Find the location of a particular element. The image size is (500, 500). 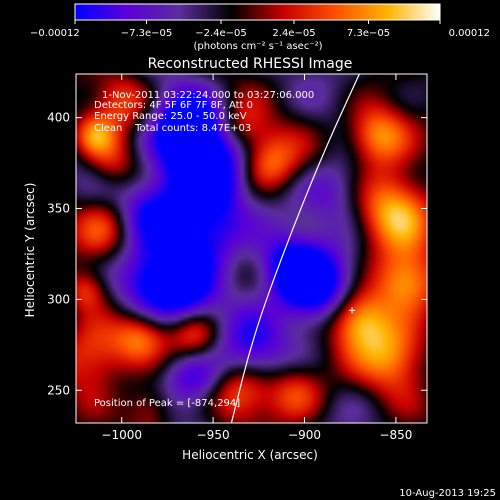

annotation-energy: Energy Range: 25.0 - 50.0 keV is located at coordinates (170, 116).